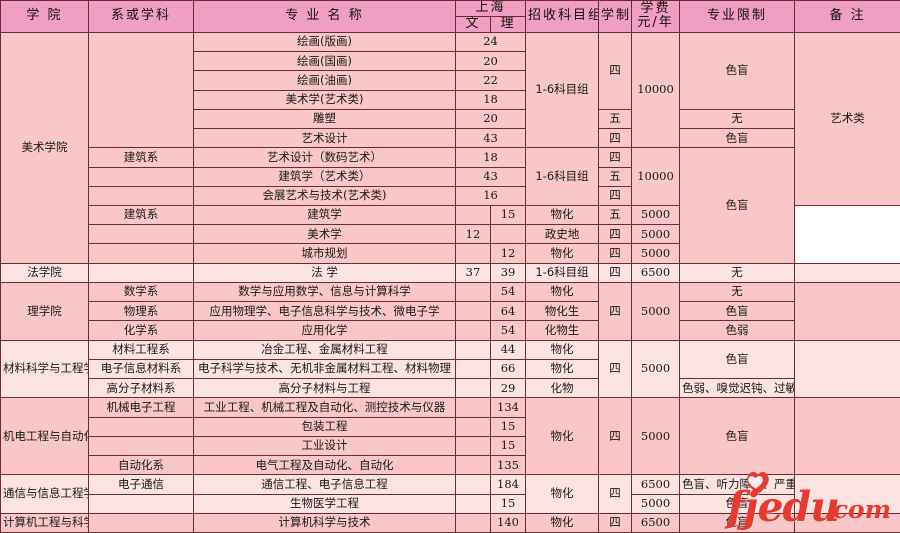  Describe the element at coordinates (324, 61) in the screenshot. I see `cell-major: 绘画(国画)` at that location.